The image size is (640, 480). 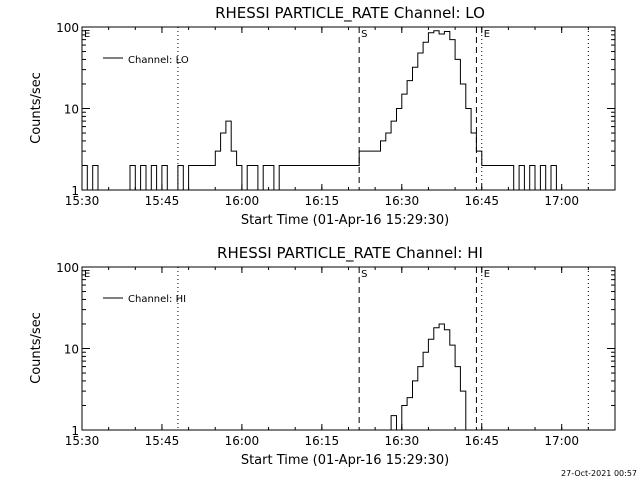 I want to click on legend-label-hi: Channel: HI, so click(x=157, y=299).